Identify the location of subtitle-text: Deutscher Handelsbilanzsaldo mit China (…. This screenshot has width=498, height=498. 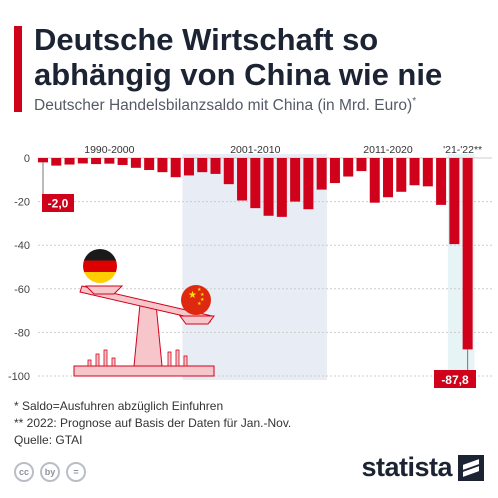
(223, 106).